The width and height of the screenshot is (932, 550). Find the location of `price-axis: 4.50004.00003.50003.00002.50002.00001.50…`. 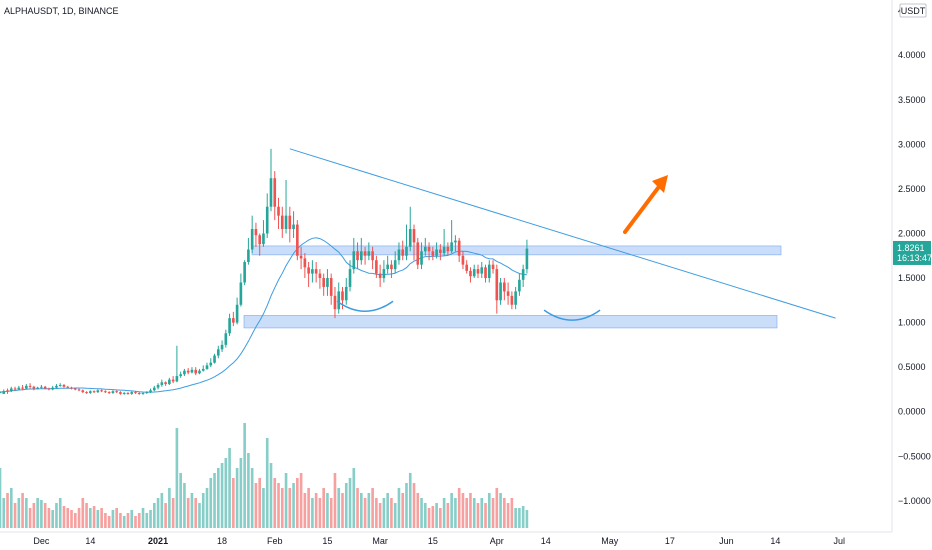

price-axis: 4.50004.00003.50003.00002.50002.00001.50… is located at coordinates (914, 256).